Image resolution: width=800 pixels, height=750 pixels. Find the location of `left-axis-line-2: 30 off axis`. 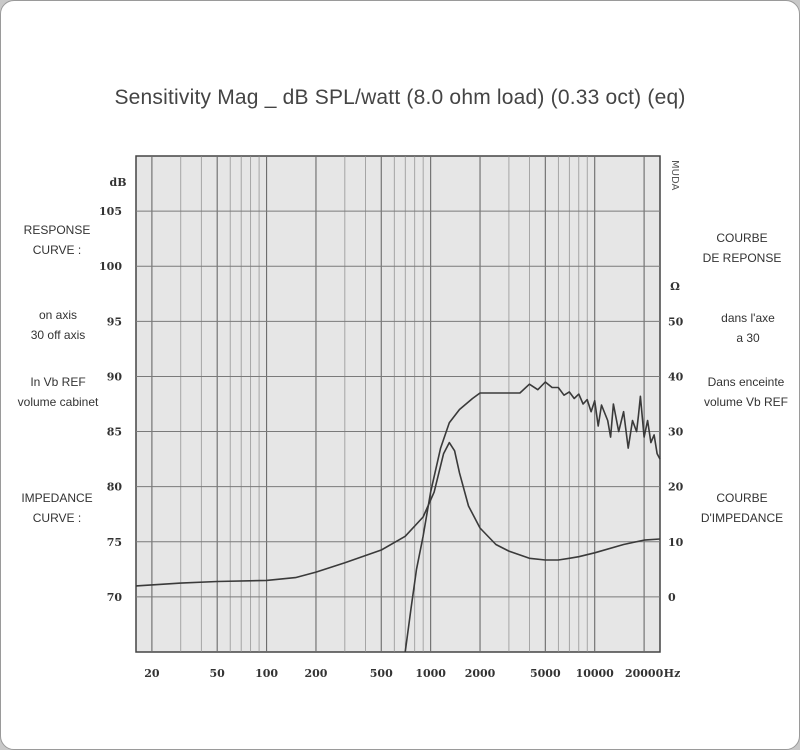

left-axis-line-2: 30 off axis is located at coordinates (58, 335).